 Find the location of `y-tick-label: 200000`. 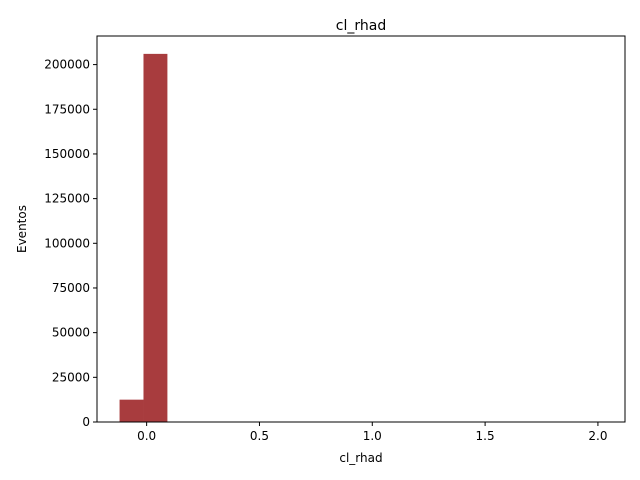

y-tick-label: 200000 is located at coordinates (67, 65).